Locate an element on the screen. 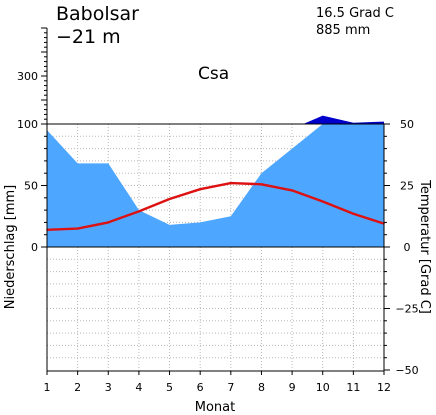 The width and height of the screenshot is (436, 415). precip-tick-label: 0 is located at coordinates (34, 247).